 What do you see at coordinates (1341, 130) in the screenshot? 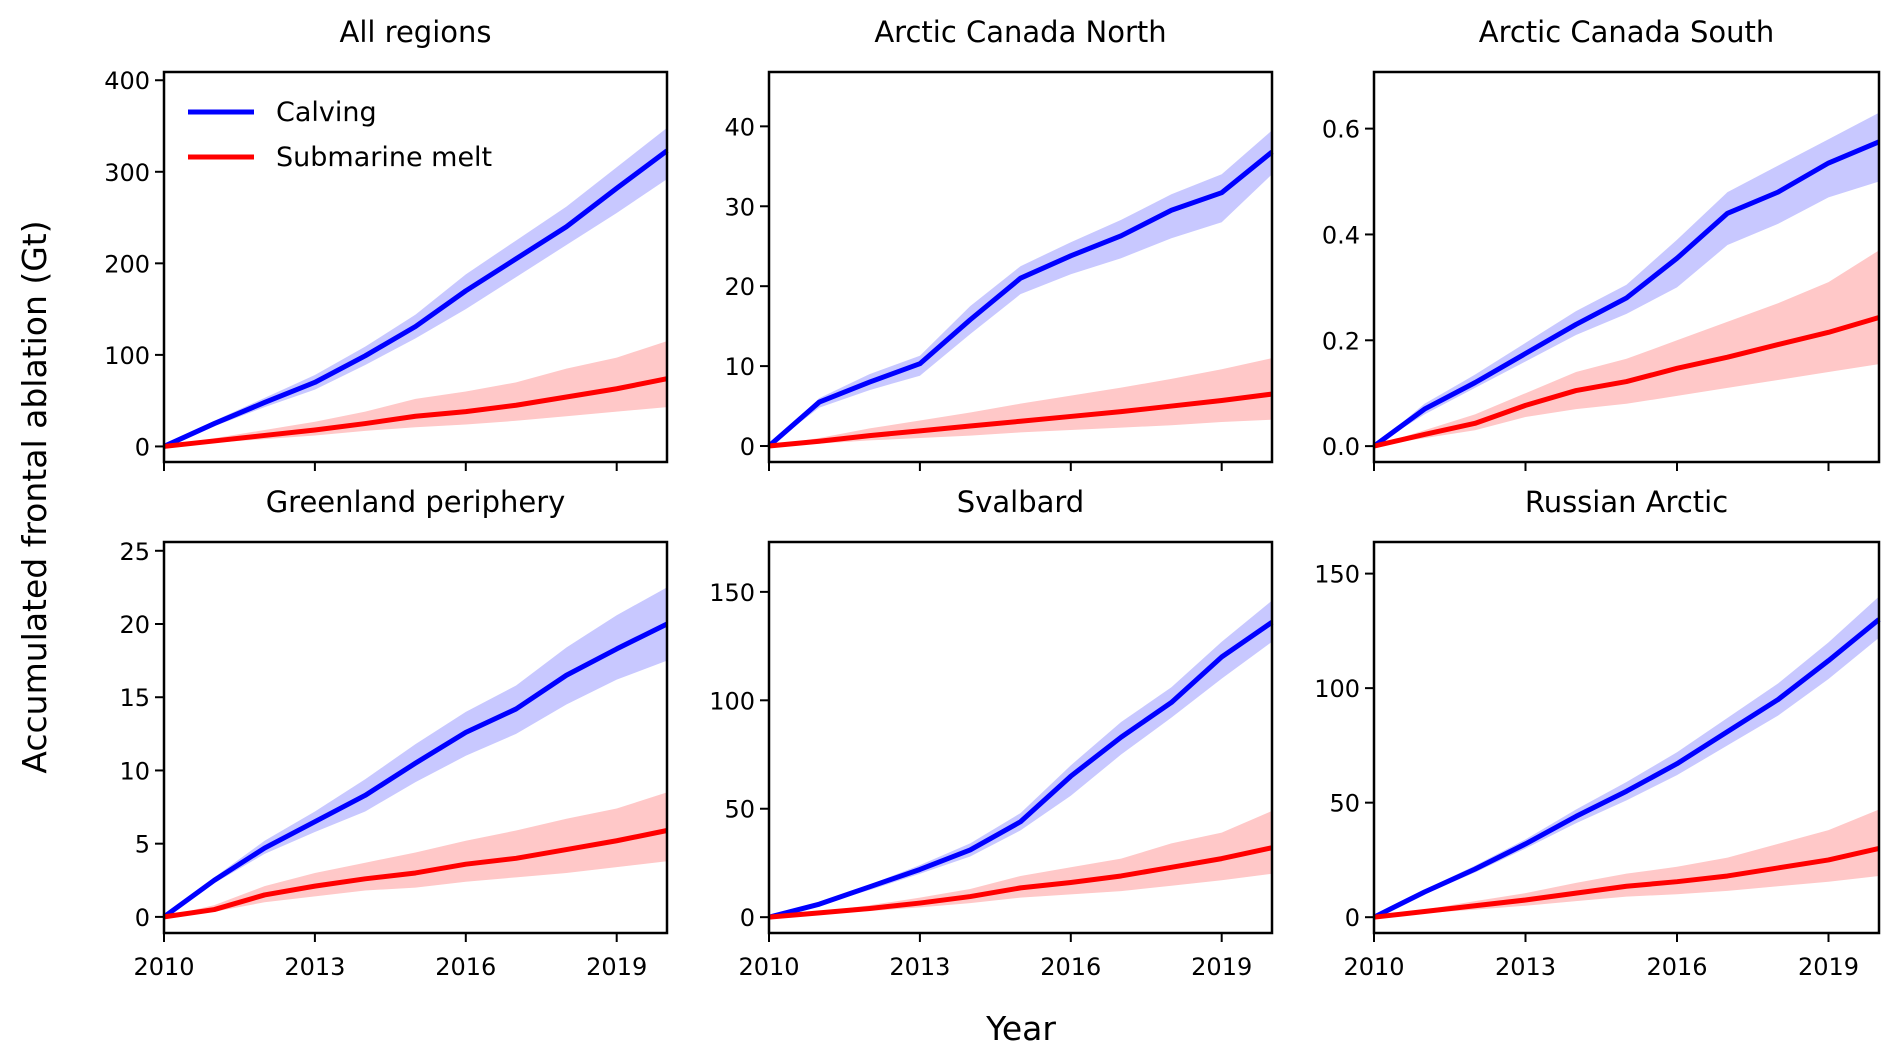
I see `y-tick-label: 0.6` at bounding box center [1341, 130].